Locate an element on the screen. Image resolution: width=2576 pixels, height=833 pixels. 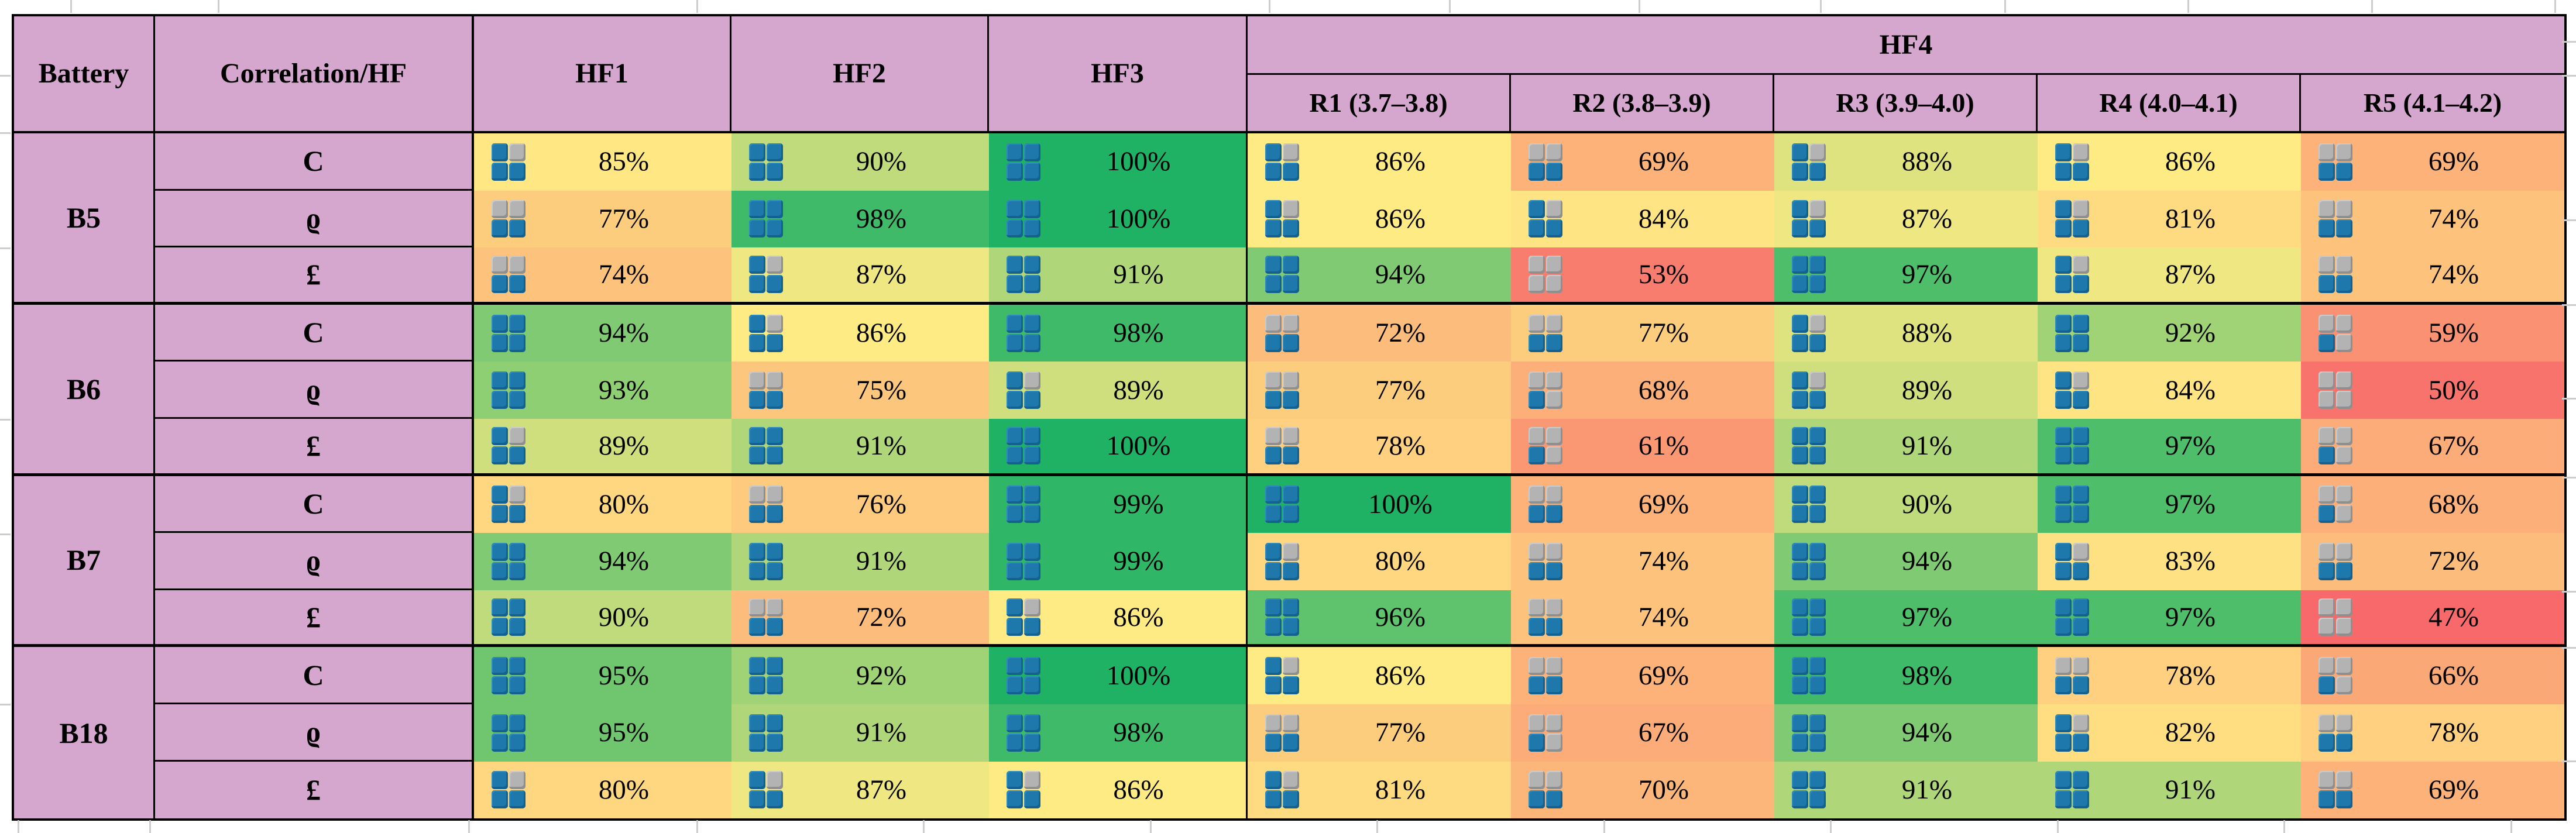
cell-value: 82% is located at coordinates (2190, 733).